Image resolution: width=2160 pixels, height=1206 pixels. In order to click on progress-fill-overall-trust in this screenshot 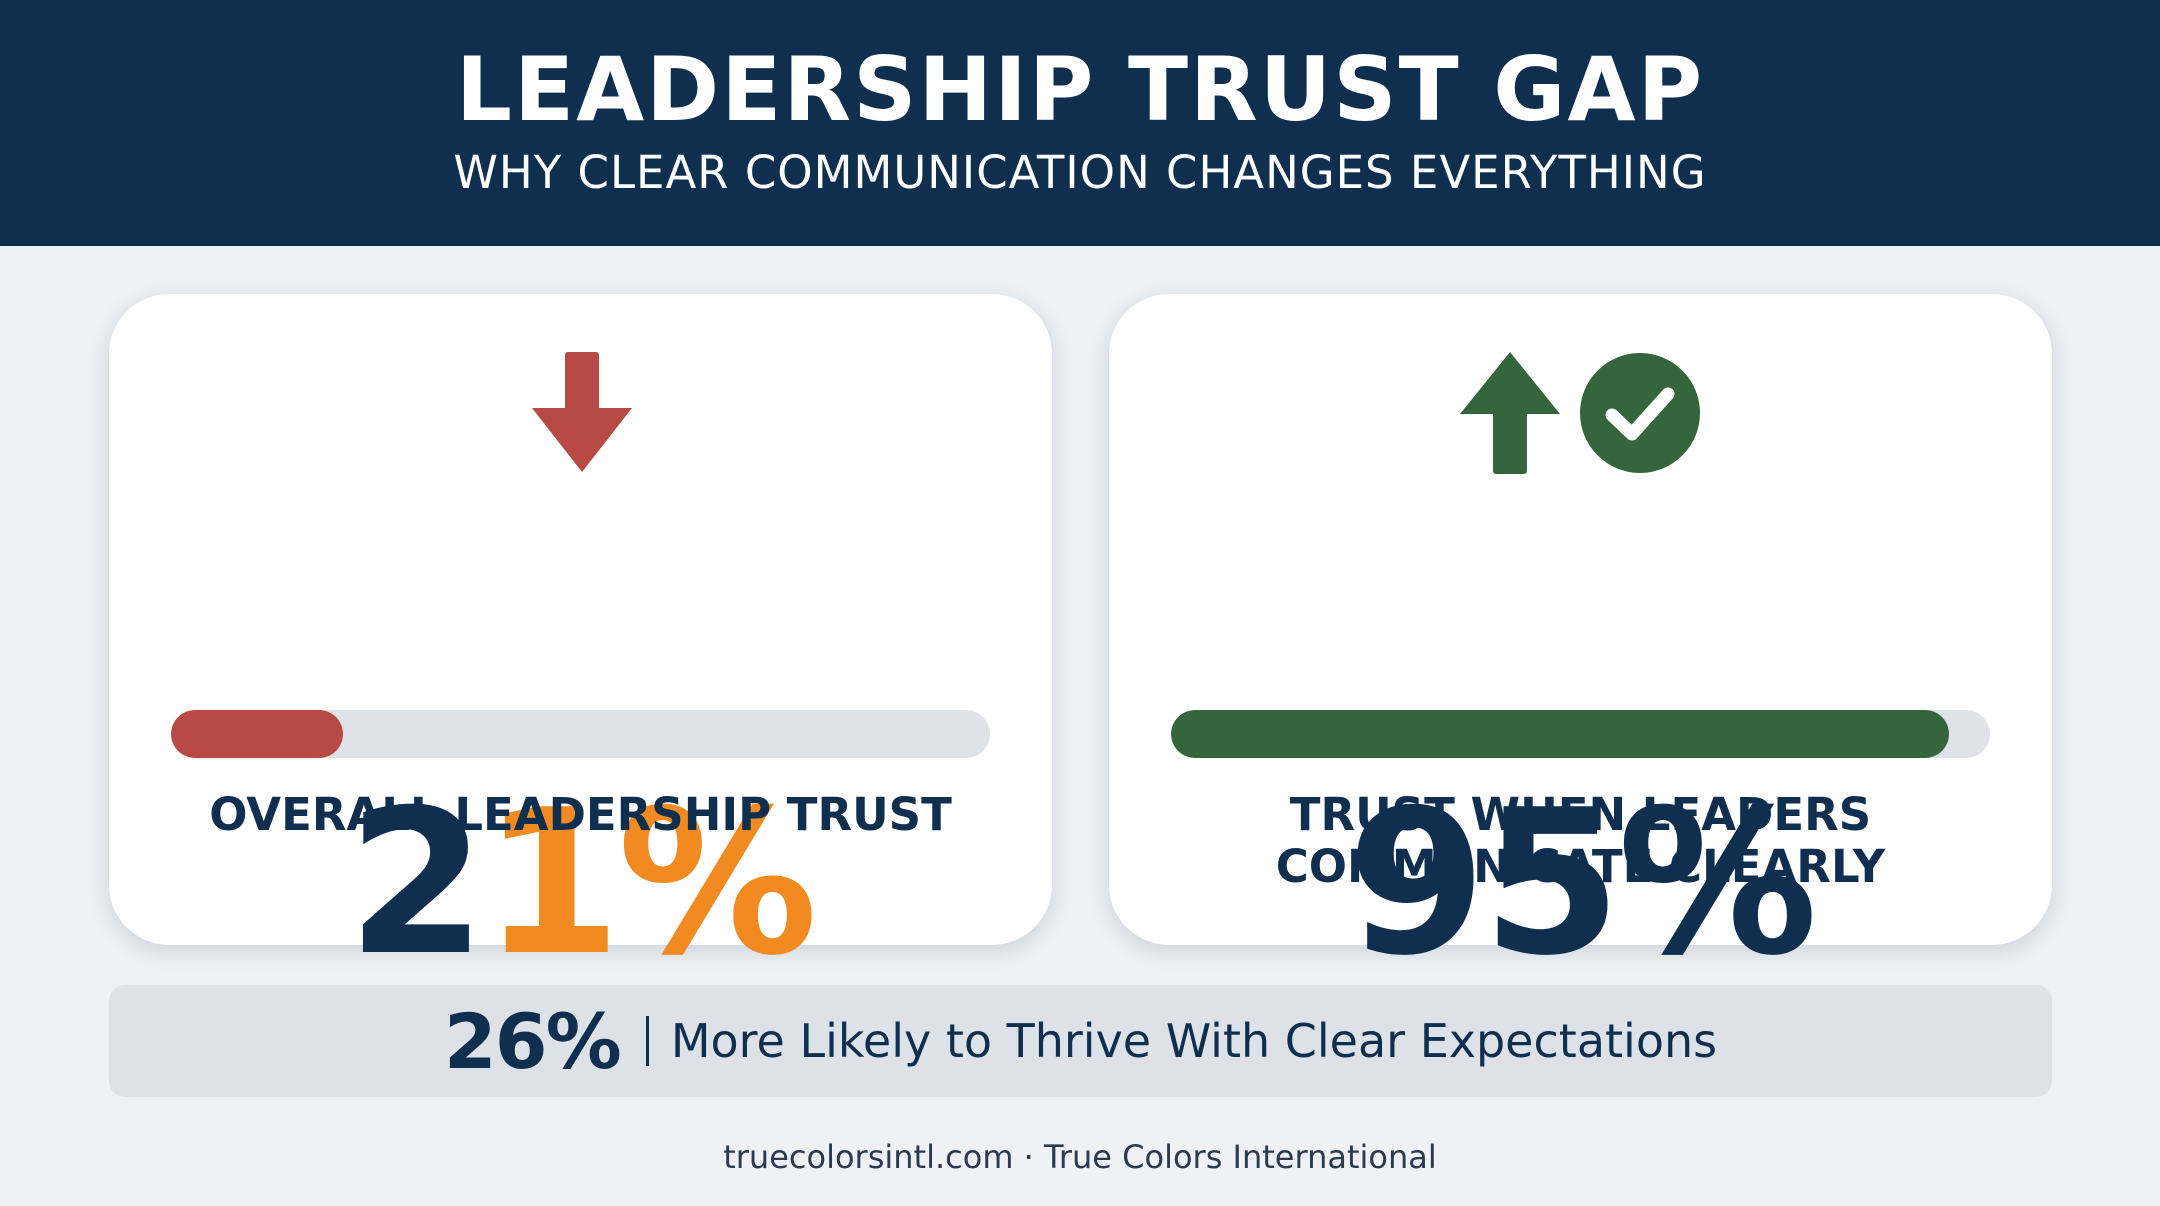, I will do `click(257, 734)`.